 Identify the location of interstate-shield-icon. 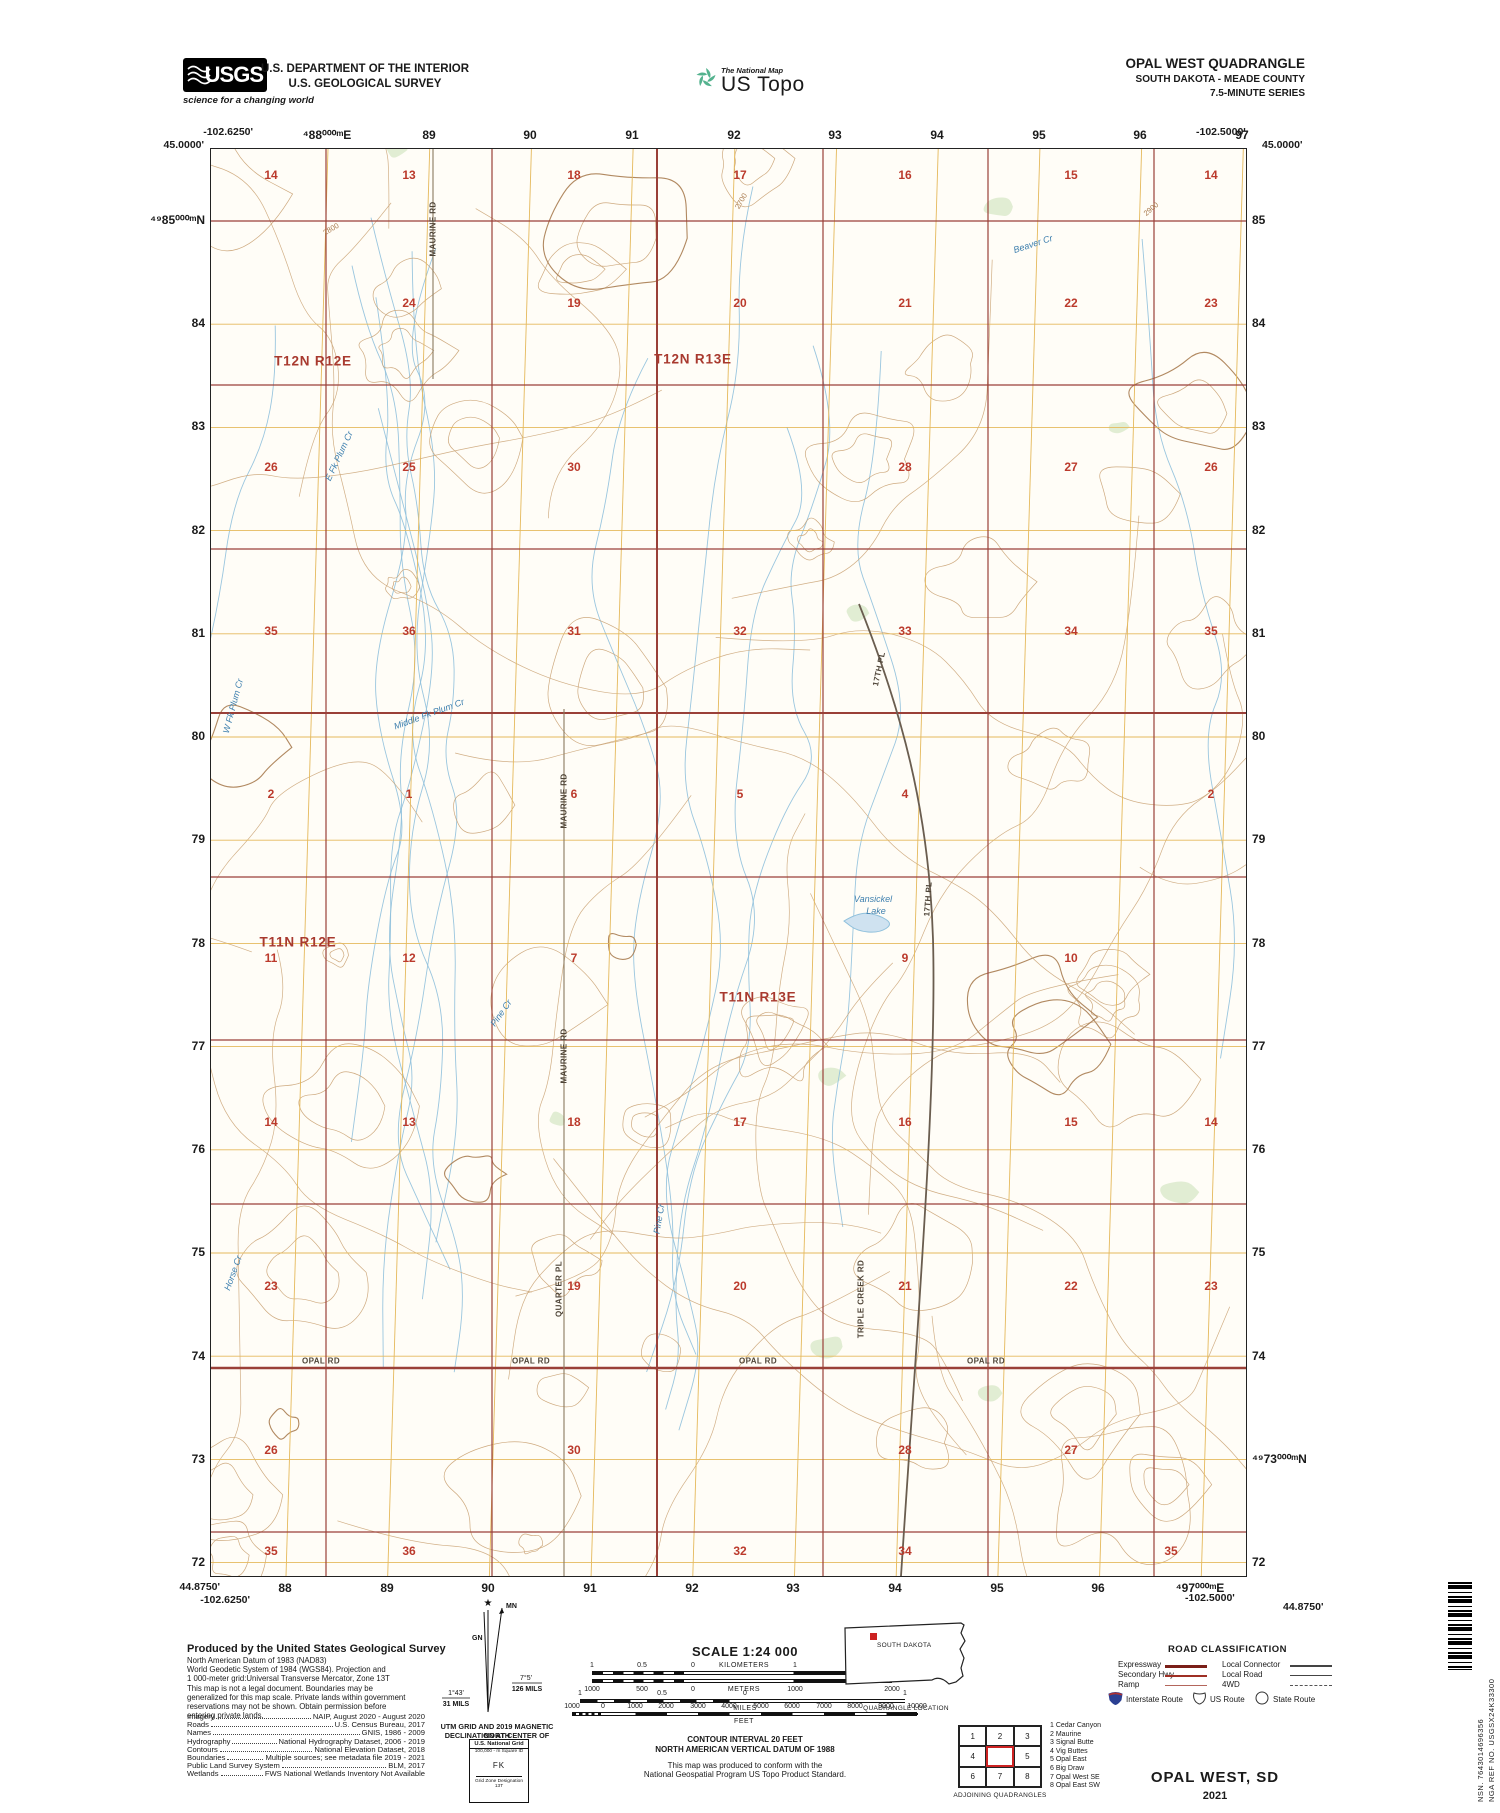
(1115, 1700).